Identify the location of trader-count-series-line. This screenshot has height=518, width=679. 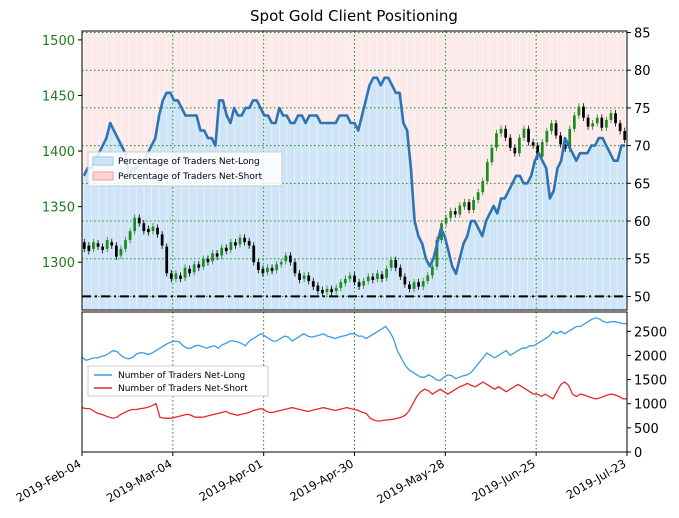
(354, 349).